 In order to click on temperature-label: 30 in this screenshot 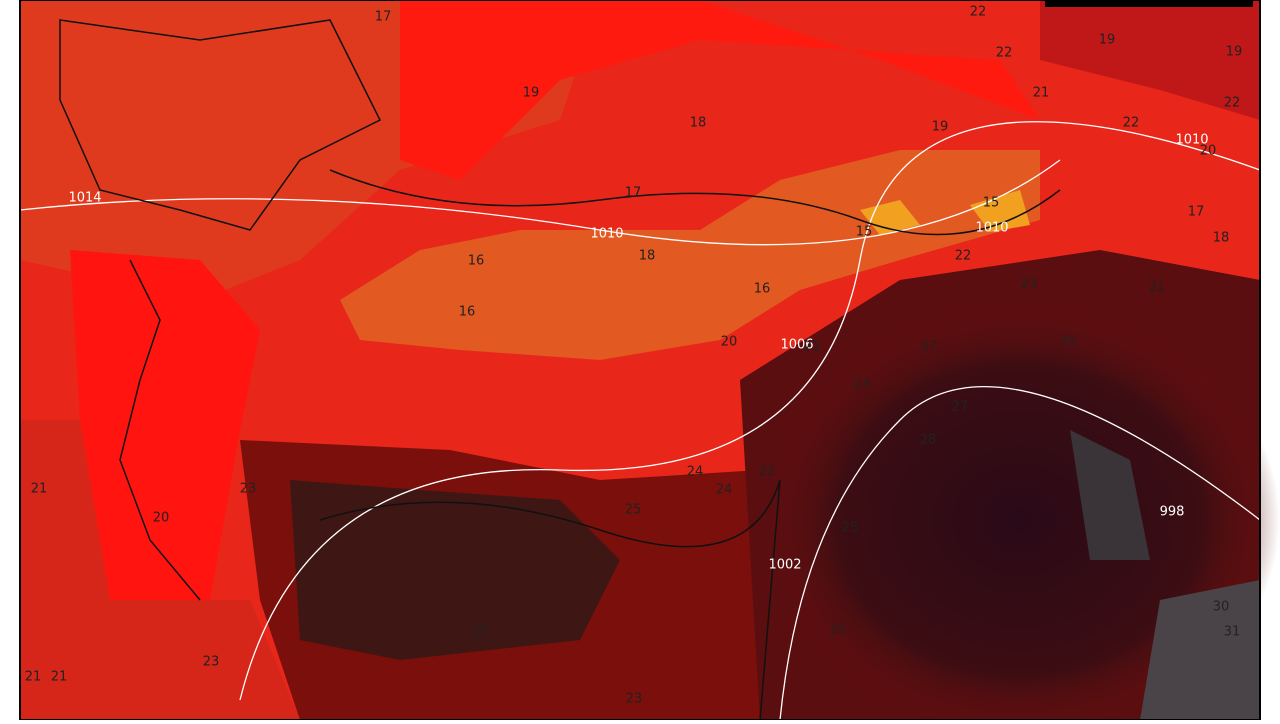, I will do `click(1221, 607)`.